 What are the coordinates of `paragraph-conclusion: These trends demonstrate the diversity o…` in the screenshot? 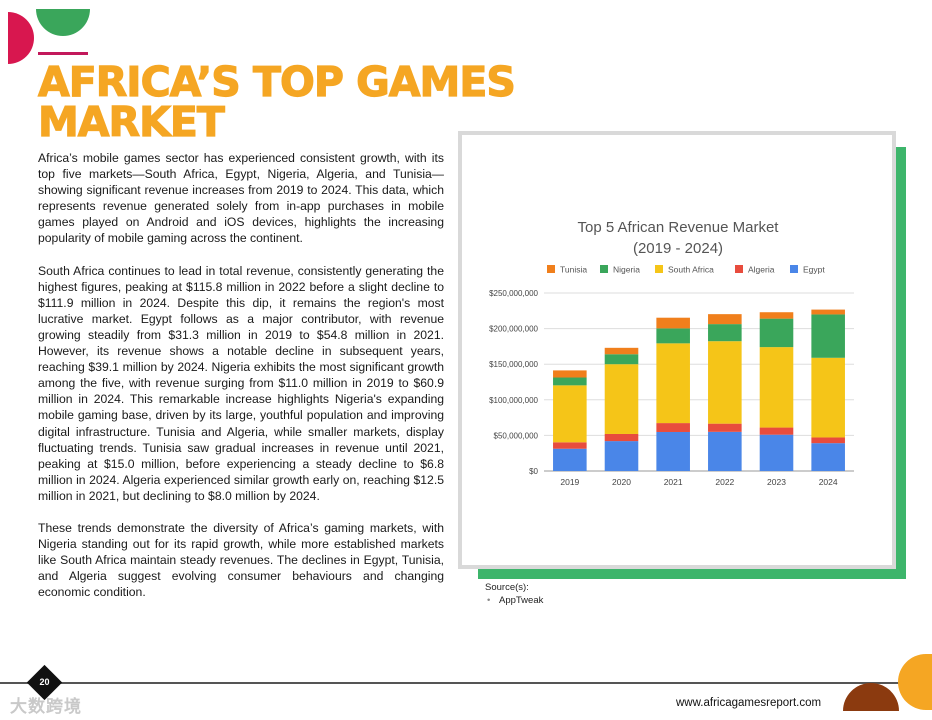 It's located at (241, 560).